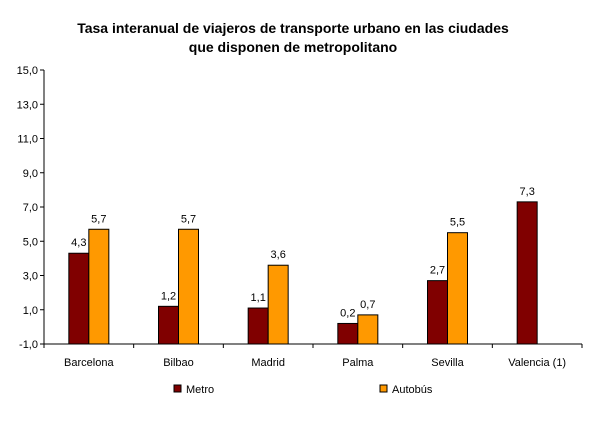  I want to click on data-label: 7,3, so click(527, 192).